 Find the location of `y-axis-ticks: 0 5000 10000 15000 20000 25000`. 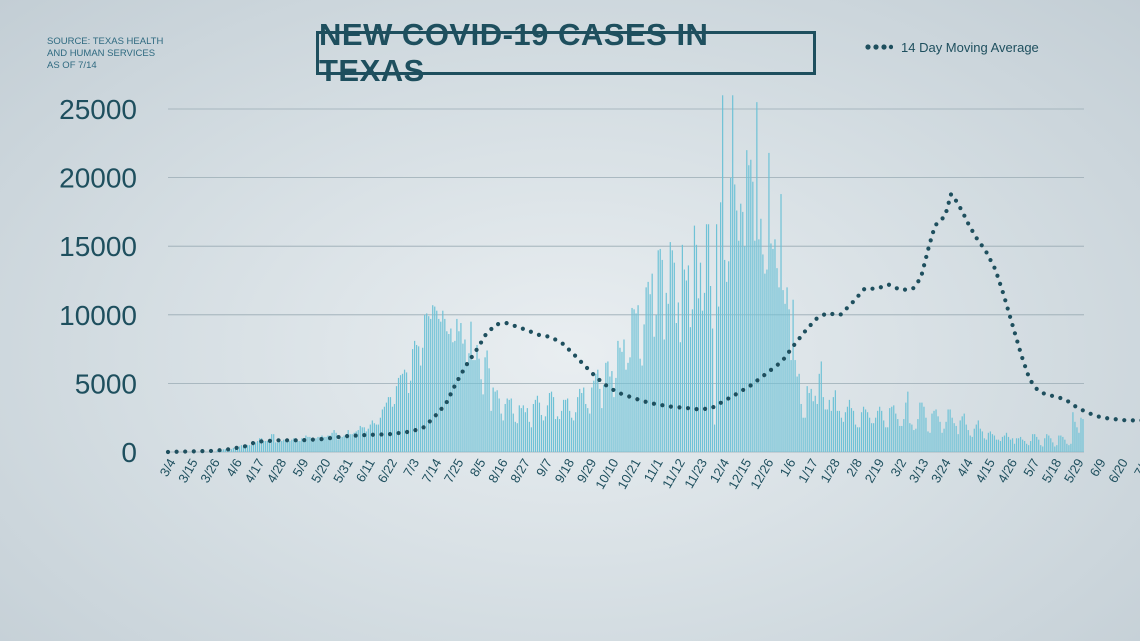

y-axis-ticks: 0 5000 10000 15000 20000 25000 is located at coordinates (98, 281).